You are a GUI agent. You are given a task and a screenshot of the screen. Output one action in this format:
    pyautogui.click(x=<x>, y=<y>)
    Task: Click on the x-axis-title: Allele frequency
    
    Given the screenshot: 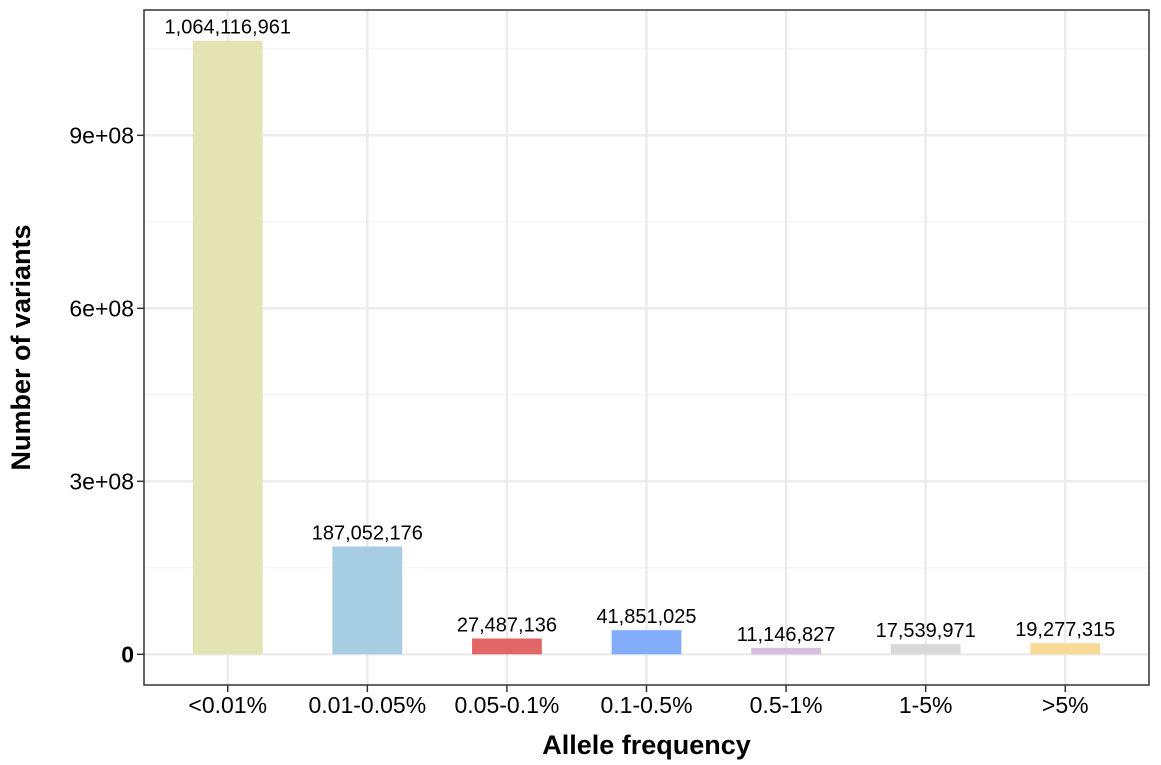 What is the action you would take?
    pyautogui.click(x=646, y=745)
    